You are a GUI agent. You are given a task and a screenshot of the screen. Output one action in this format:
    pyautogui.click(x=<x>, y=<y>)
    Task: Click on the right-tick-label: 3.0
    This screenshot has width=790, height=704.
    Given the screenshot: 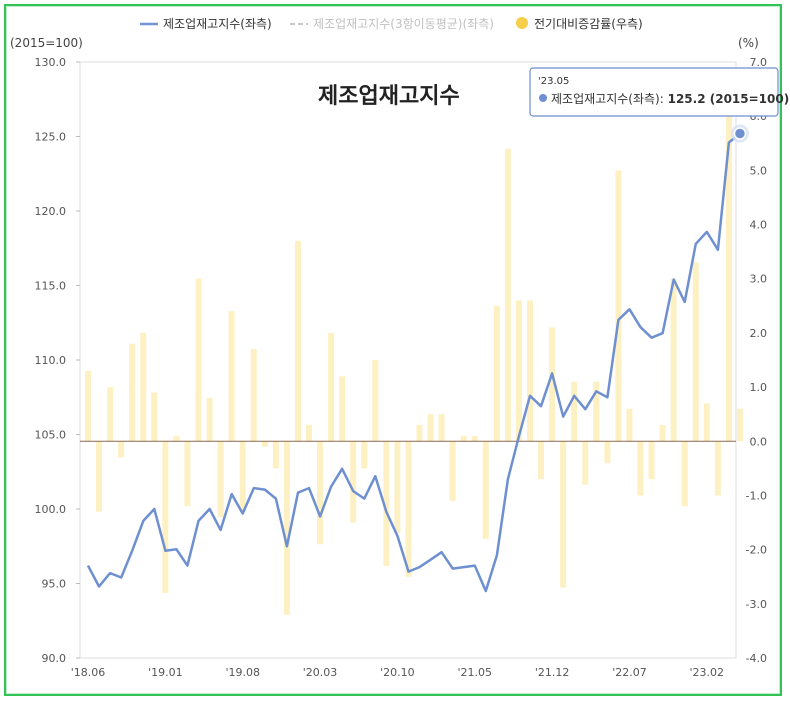 What is the action you would take?
    pyautogui.click(x=759, y=279)
    